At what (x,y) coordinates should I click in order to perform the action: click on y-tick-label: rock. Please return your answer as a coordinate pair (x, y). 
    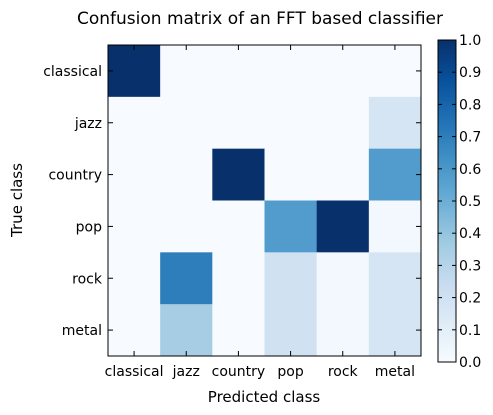
    Looking at the image, I should click on (87, 279).